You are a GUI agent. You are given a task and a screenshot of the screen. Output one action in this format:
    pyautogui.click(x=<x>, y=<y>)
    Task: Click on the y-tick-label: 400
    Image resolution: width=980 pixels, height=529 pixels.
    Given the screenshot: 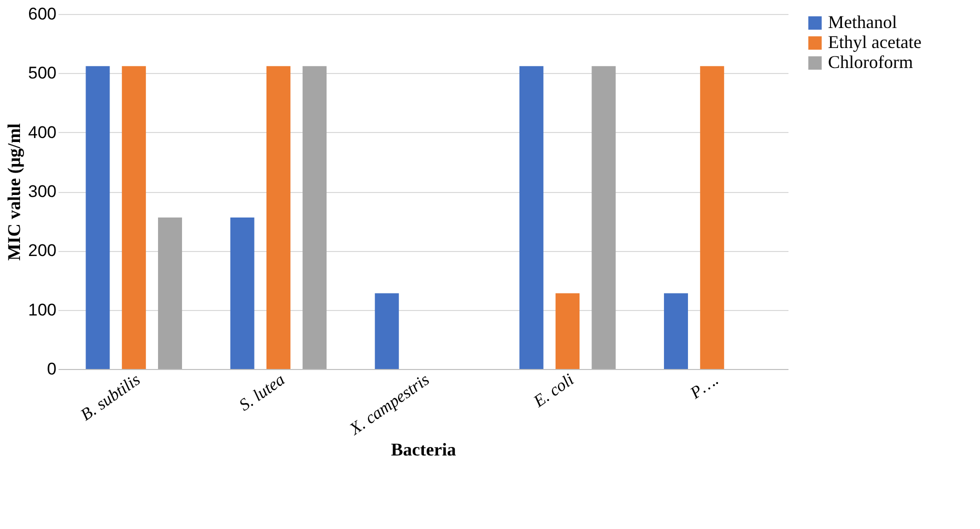 What is the action you would take?
    pyautogui.click(x=42, y=132)
    